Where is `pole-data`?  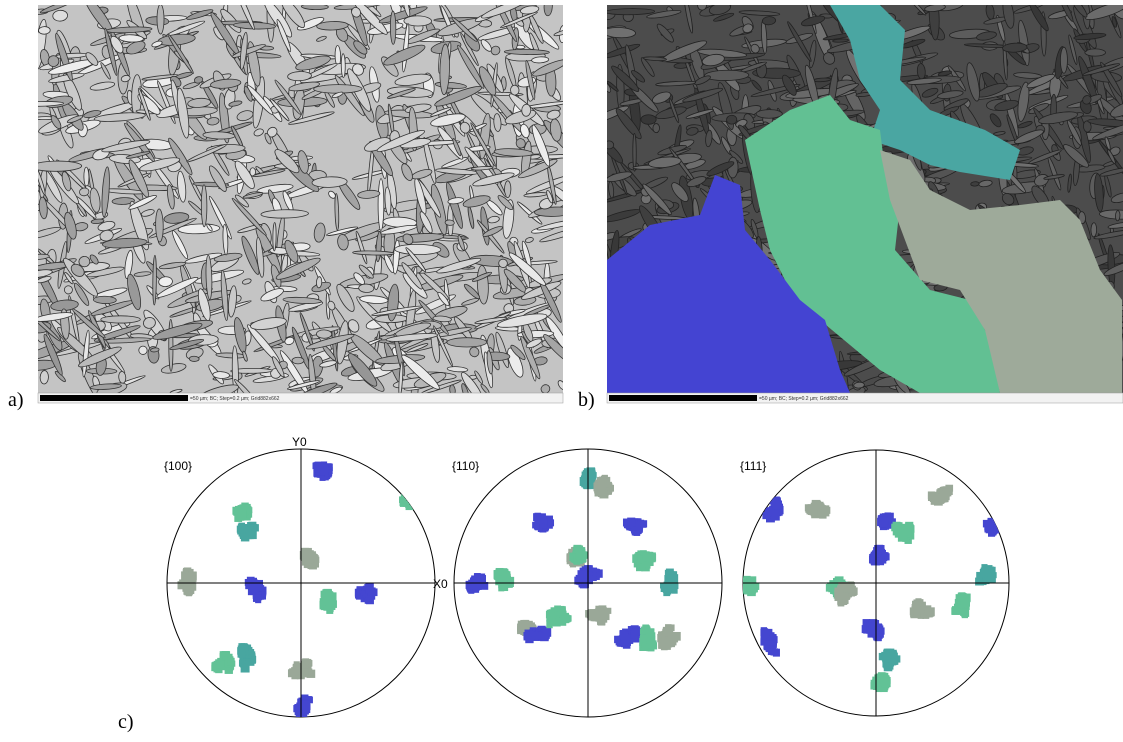 pole-data is located at coordinates (573, 559).